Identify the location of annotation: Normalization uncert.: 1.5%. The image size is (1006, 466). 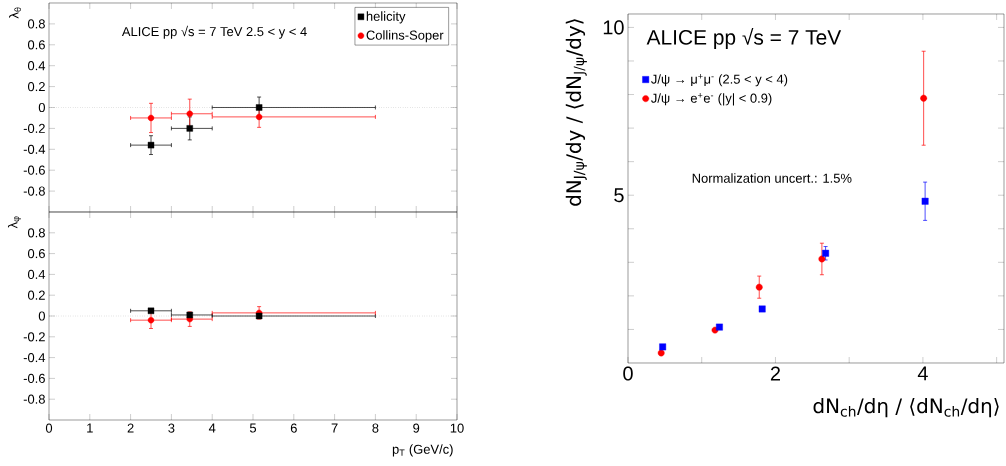
(772, 178).